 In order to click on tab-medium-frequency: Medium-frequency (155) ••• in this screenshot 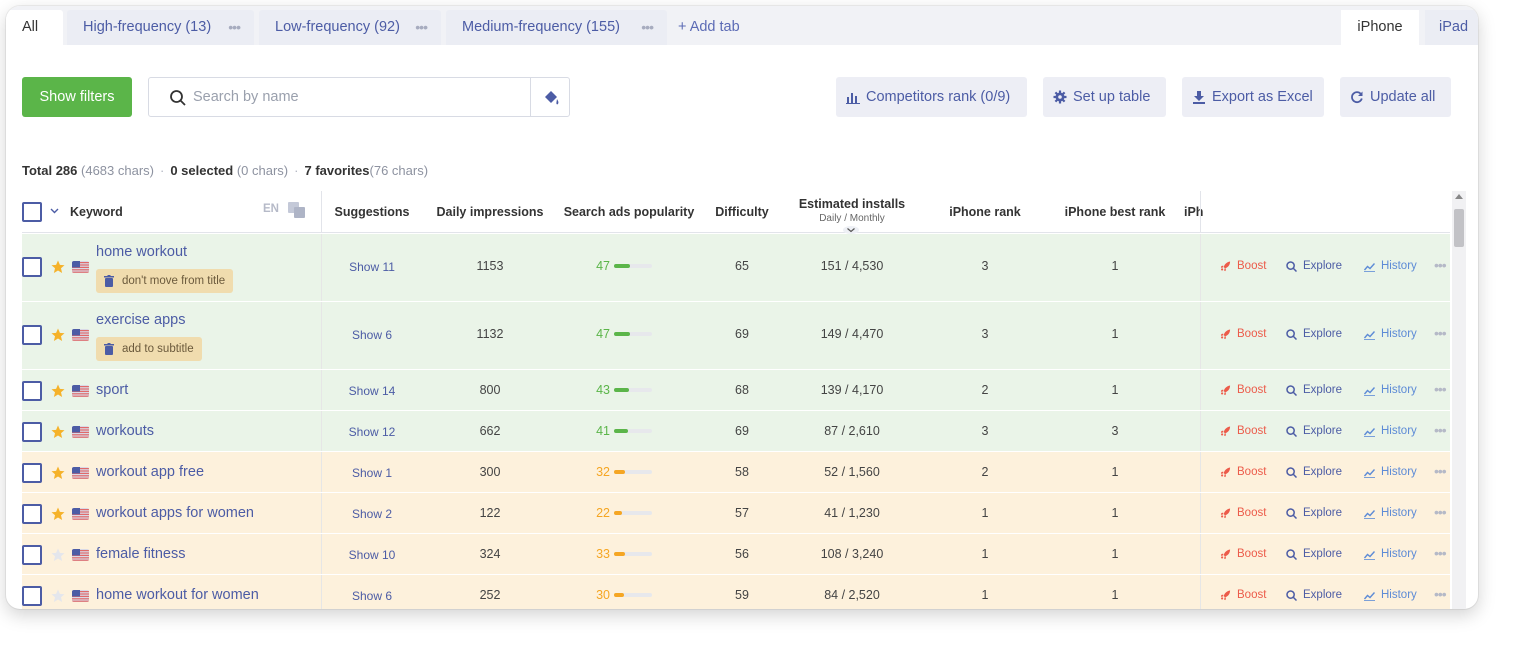, I will do `click(556, 27)`.